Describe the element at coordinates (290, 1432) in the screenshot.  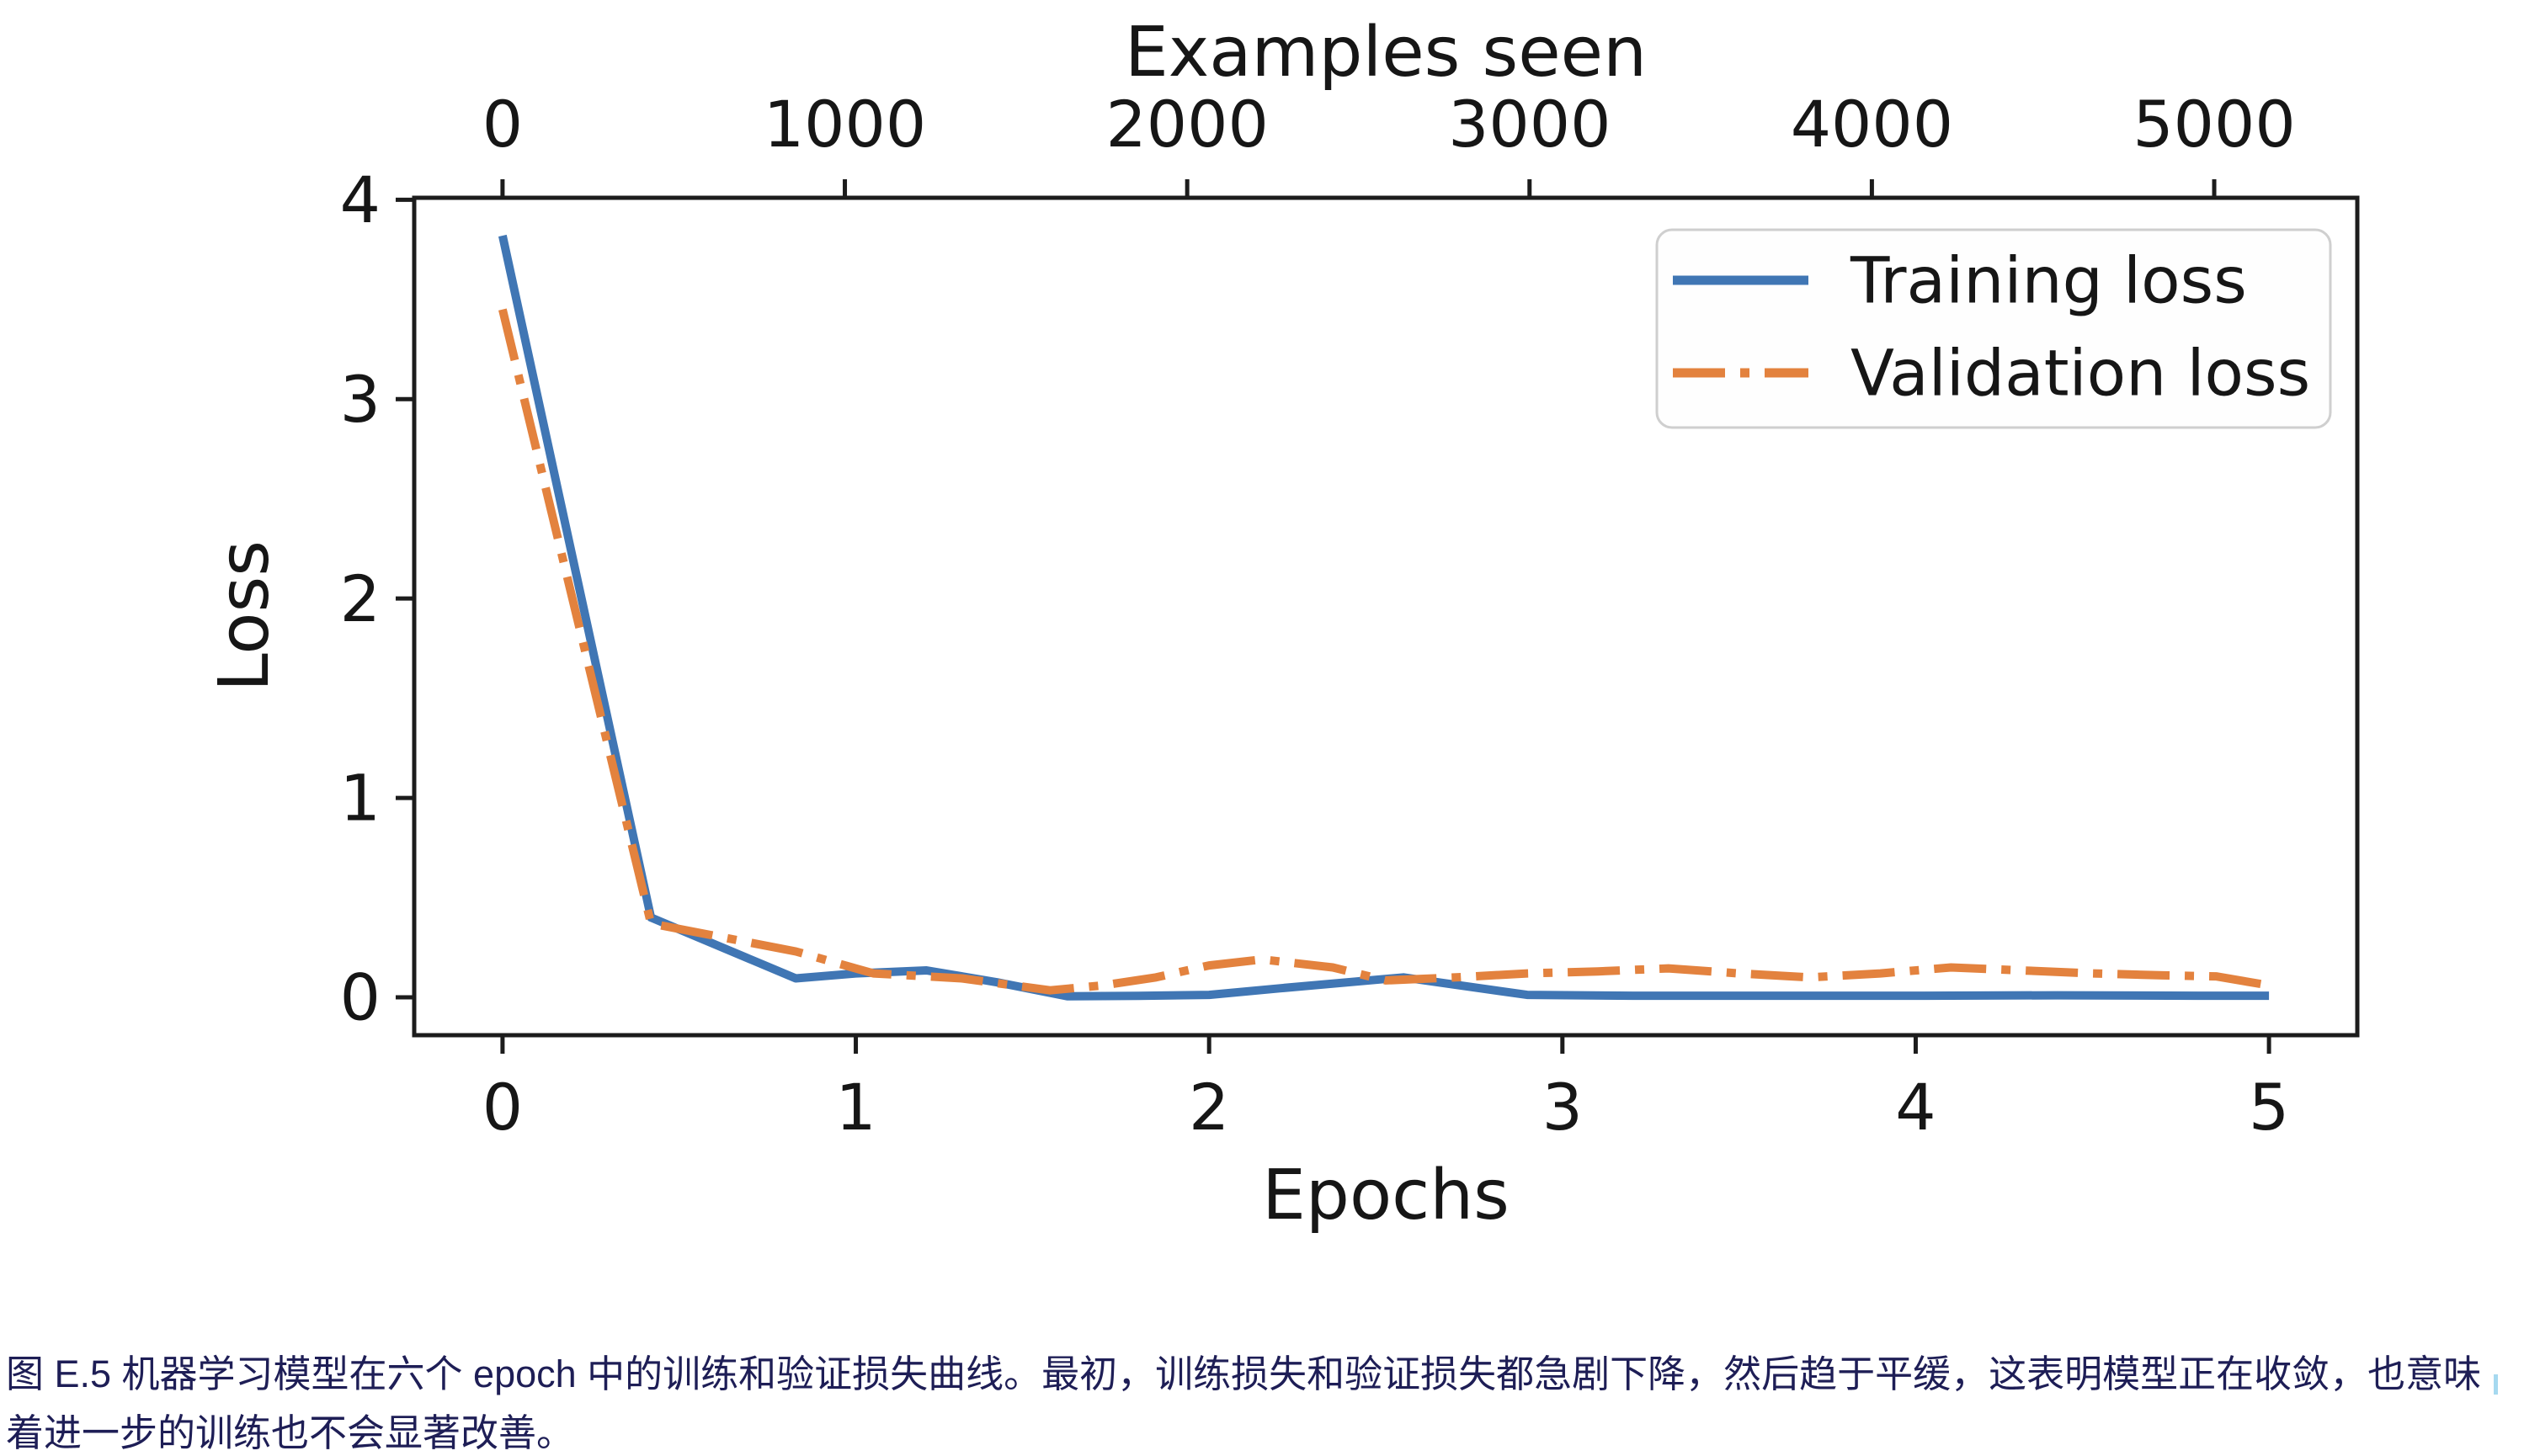
I see `figure-caption-line2: 着进一步的训练也不会显著改善。` at that location.